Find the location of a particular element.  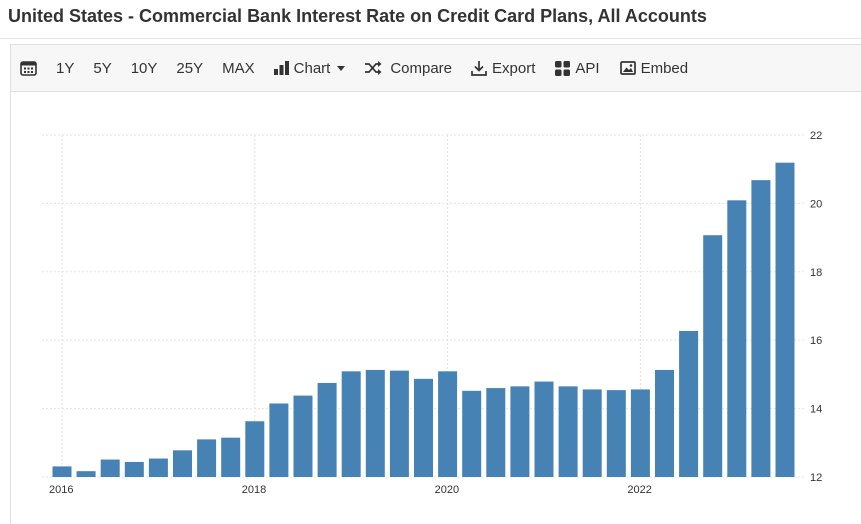

range-1y-button: 1Y is located at coordinates (65, 68).